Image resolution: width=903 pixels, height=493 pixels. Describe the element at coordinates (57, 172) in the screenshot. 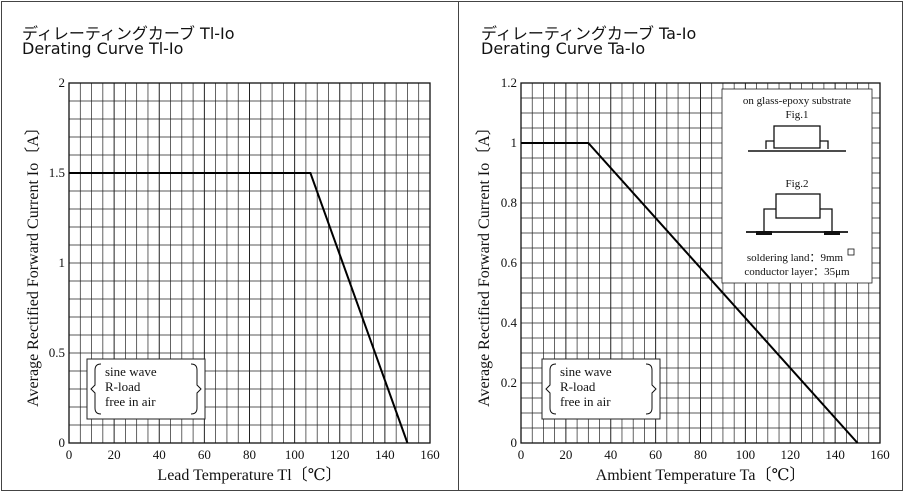

I see `y-tick-label: 1.5` at that location.